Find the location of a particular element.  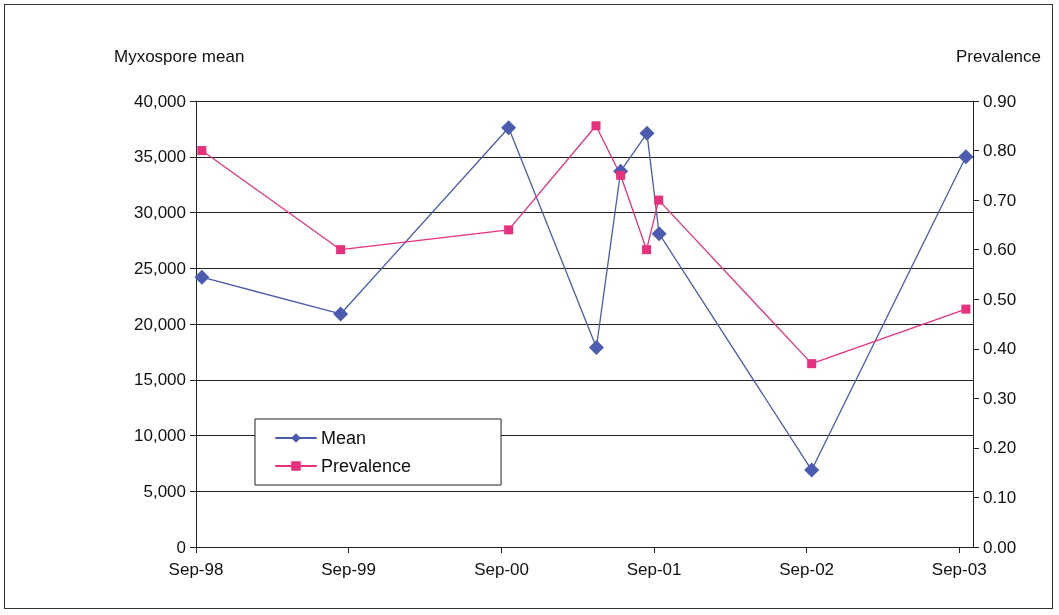

y2-tick-label: 0.50 is located at coordinates (1000, 299).